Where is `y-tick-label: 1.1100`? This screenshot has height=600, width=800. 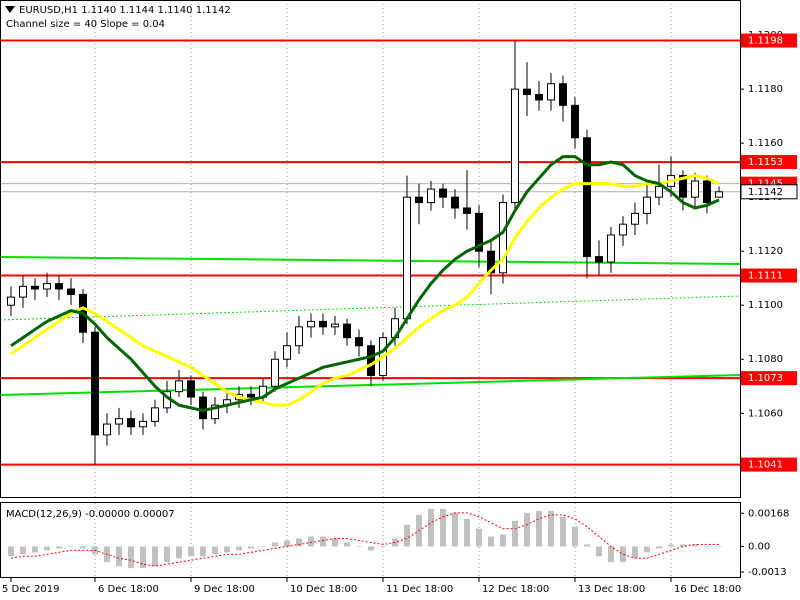
y-tick-label: 1.1100 is located at coordinates (765, 305).